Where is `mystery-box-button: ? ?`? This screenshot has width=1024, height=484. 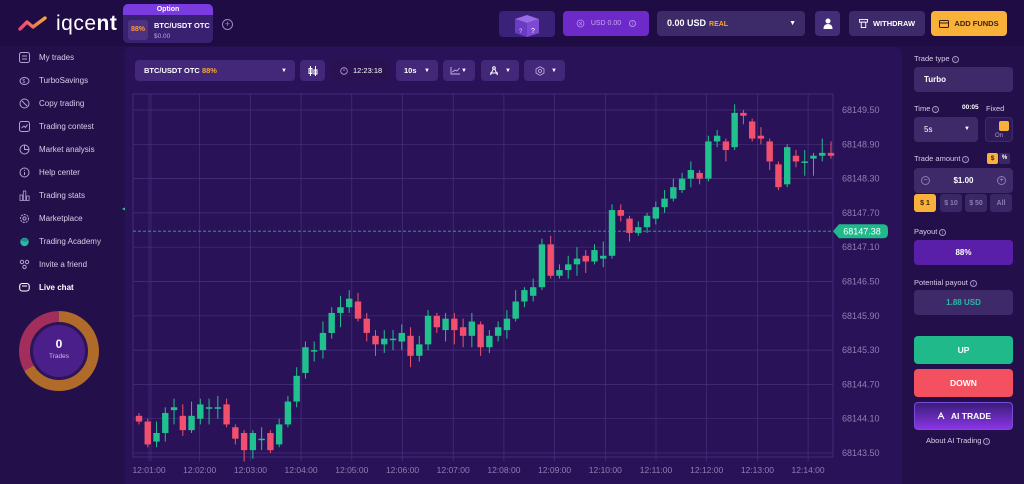
mystery-box-button: ? ? is located at coordinates (527, 24).